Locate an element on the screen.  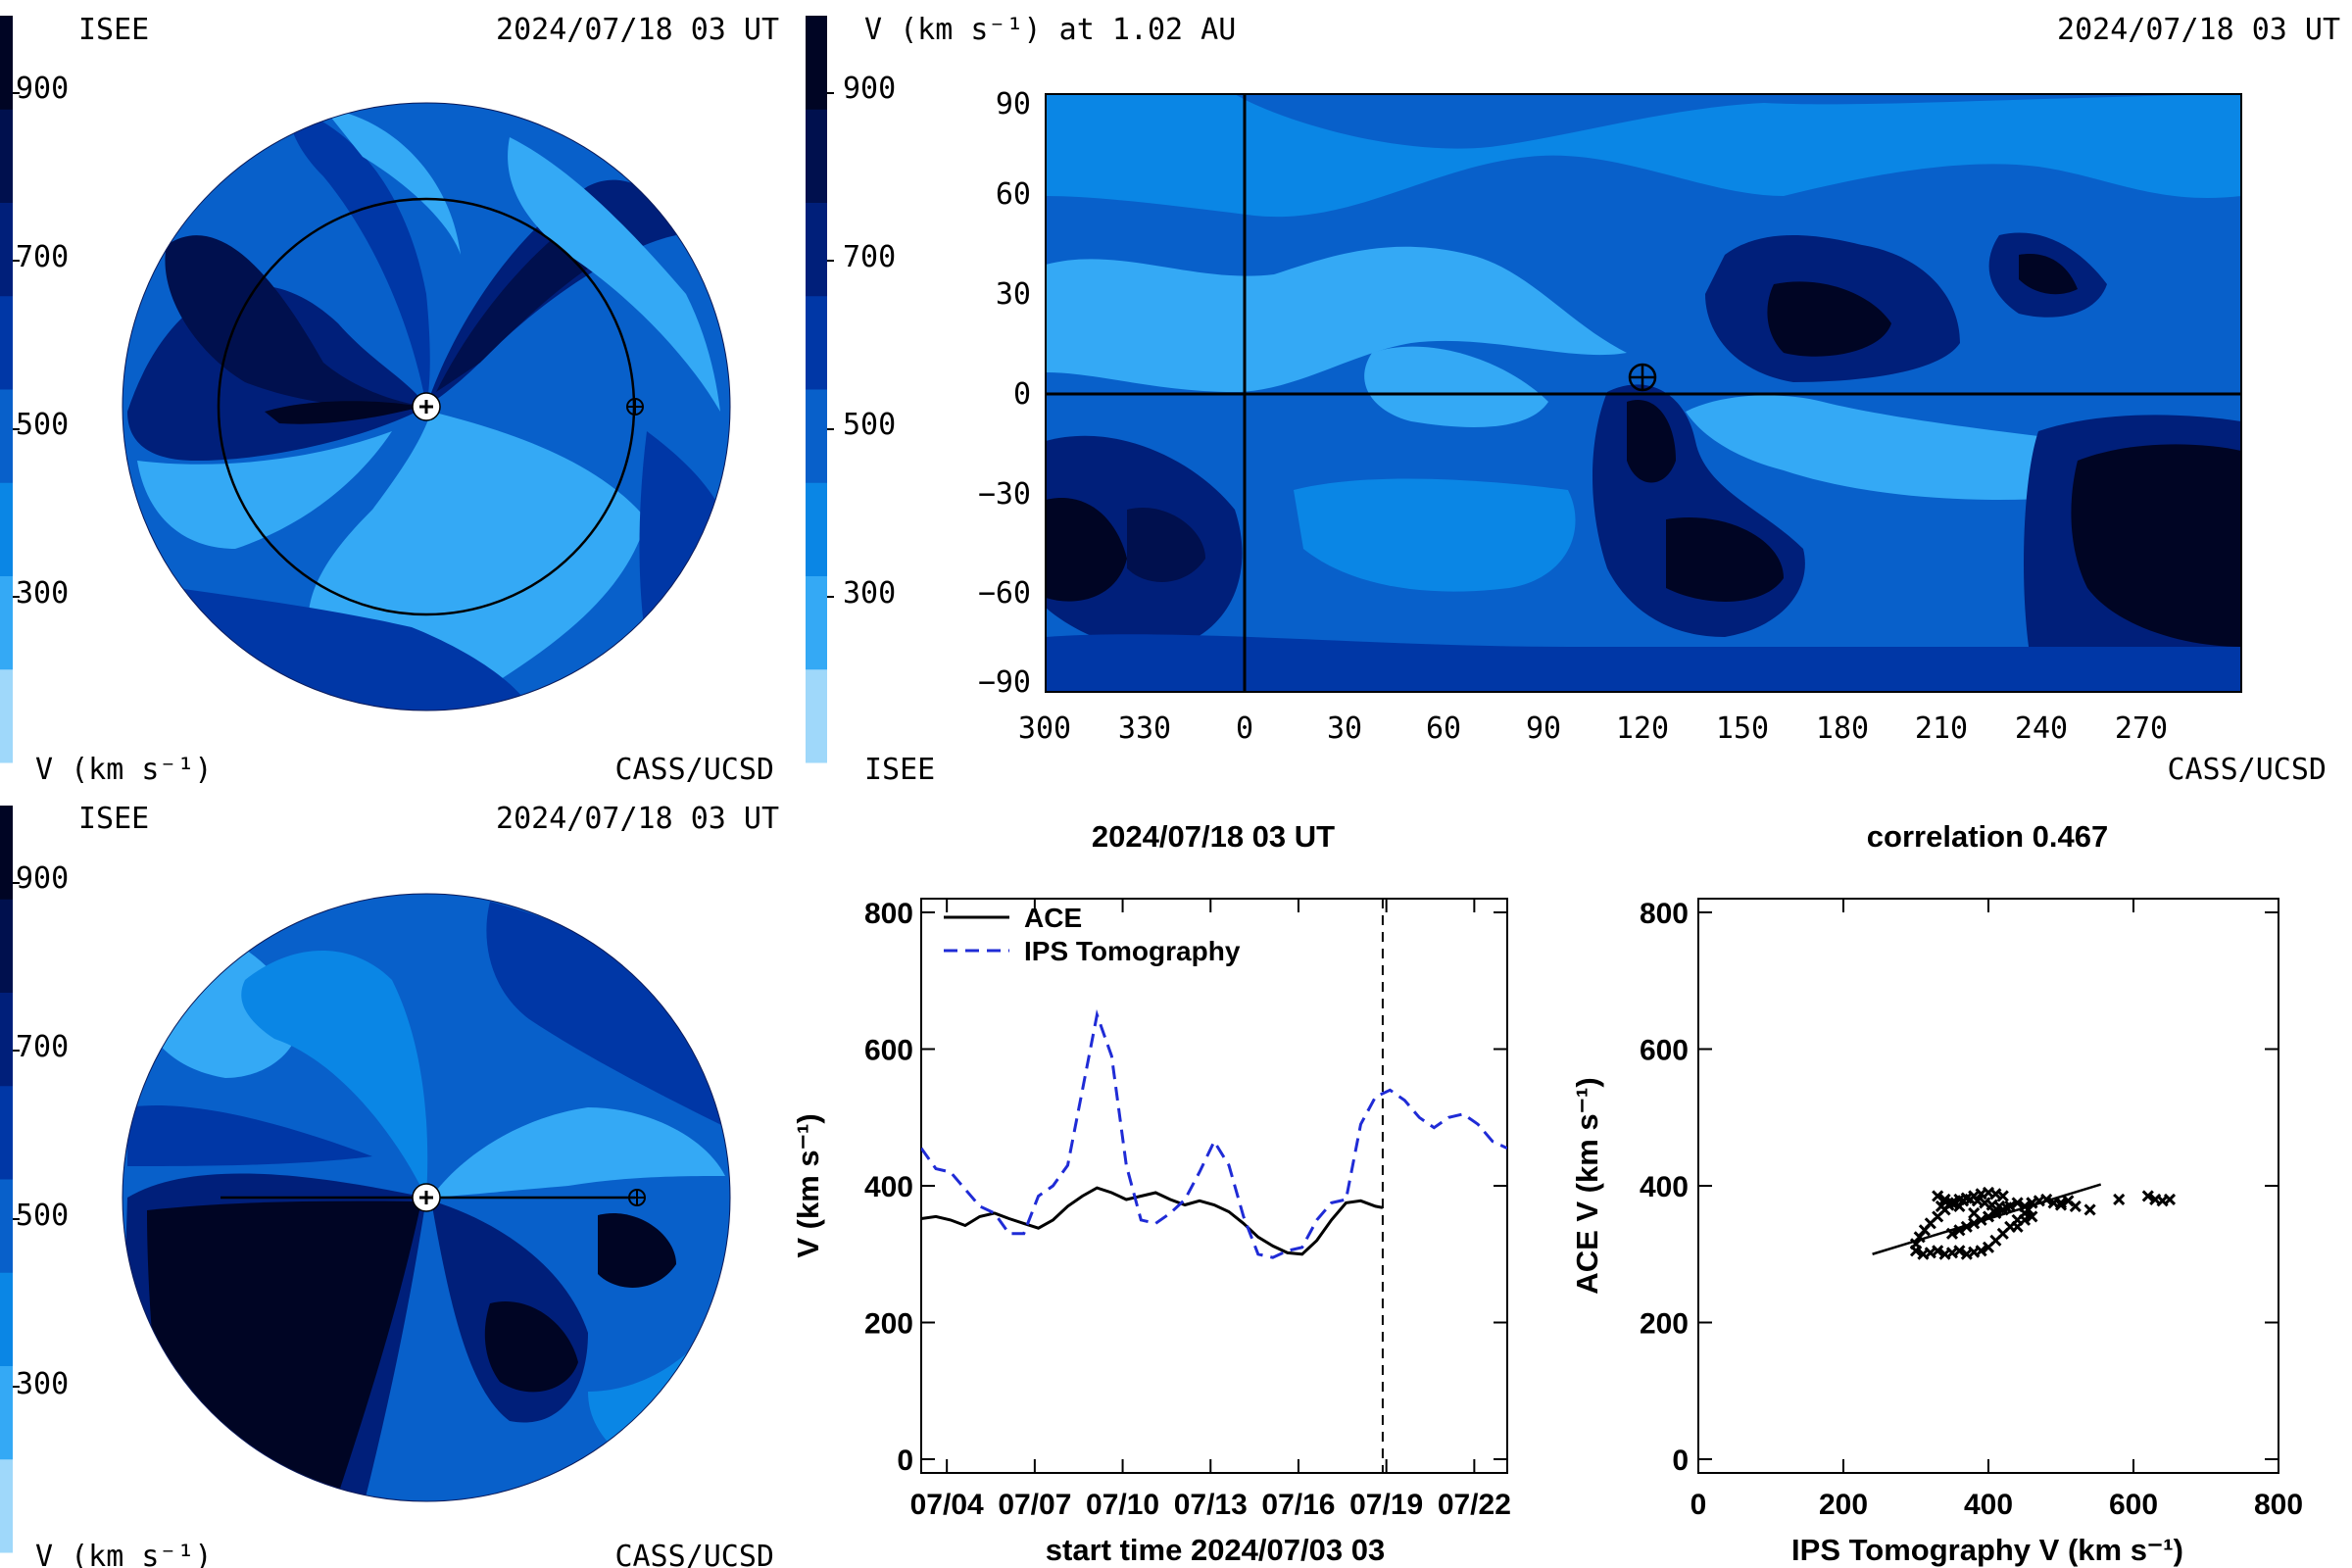
bl-sun-cross-icon is located at coordinates (426, 1197).